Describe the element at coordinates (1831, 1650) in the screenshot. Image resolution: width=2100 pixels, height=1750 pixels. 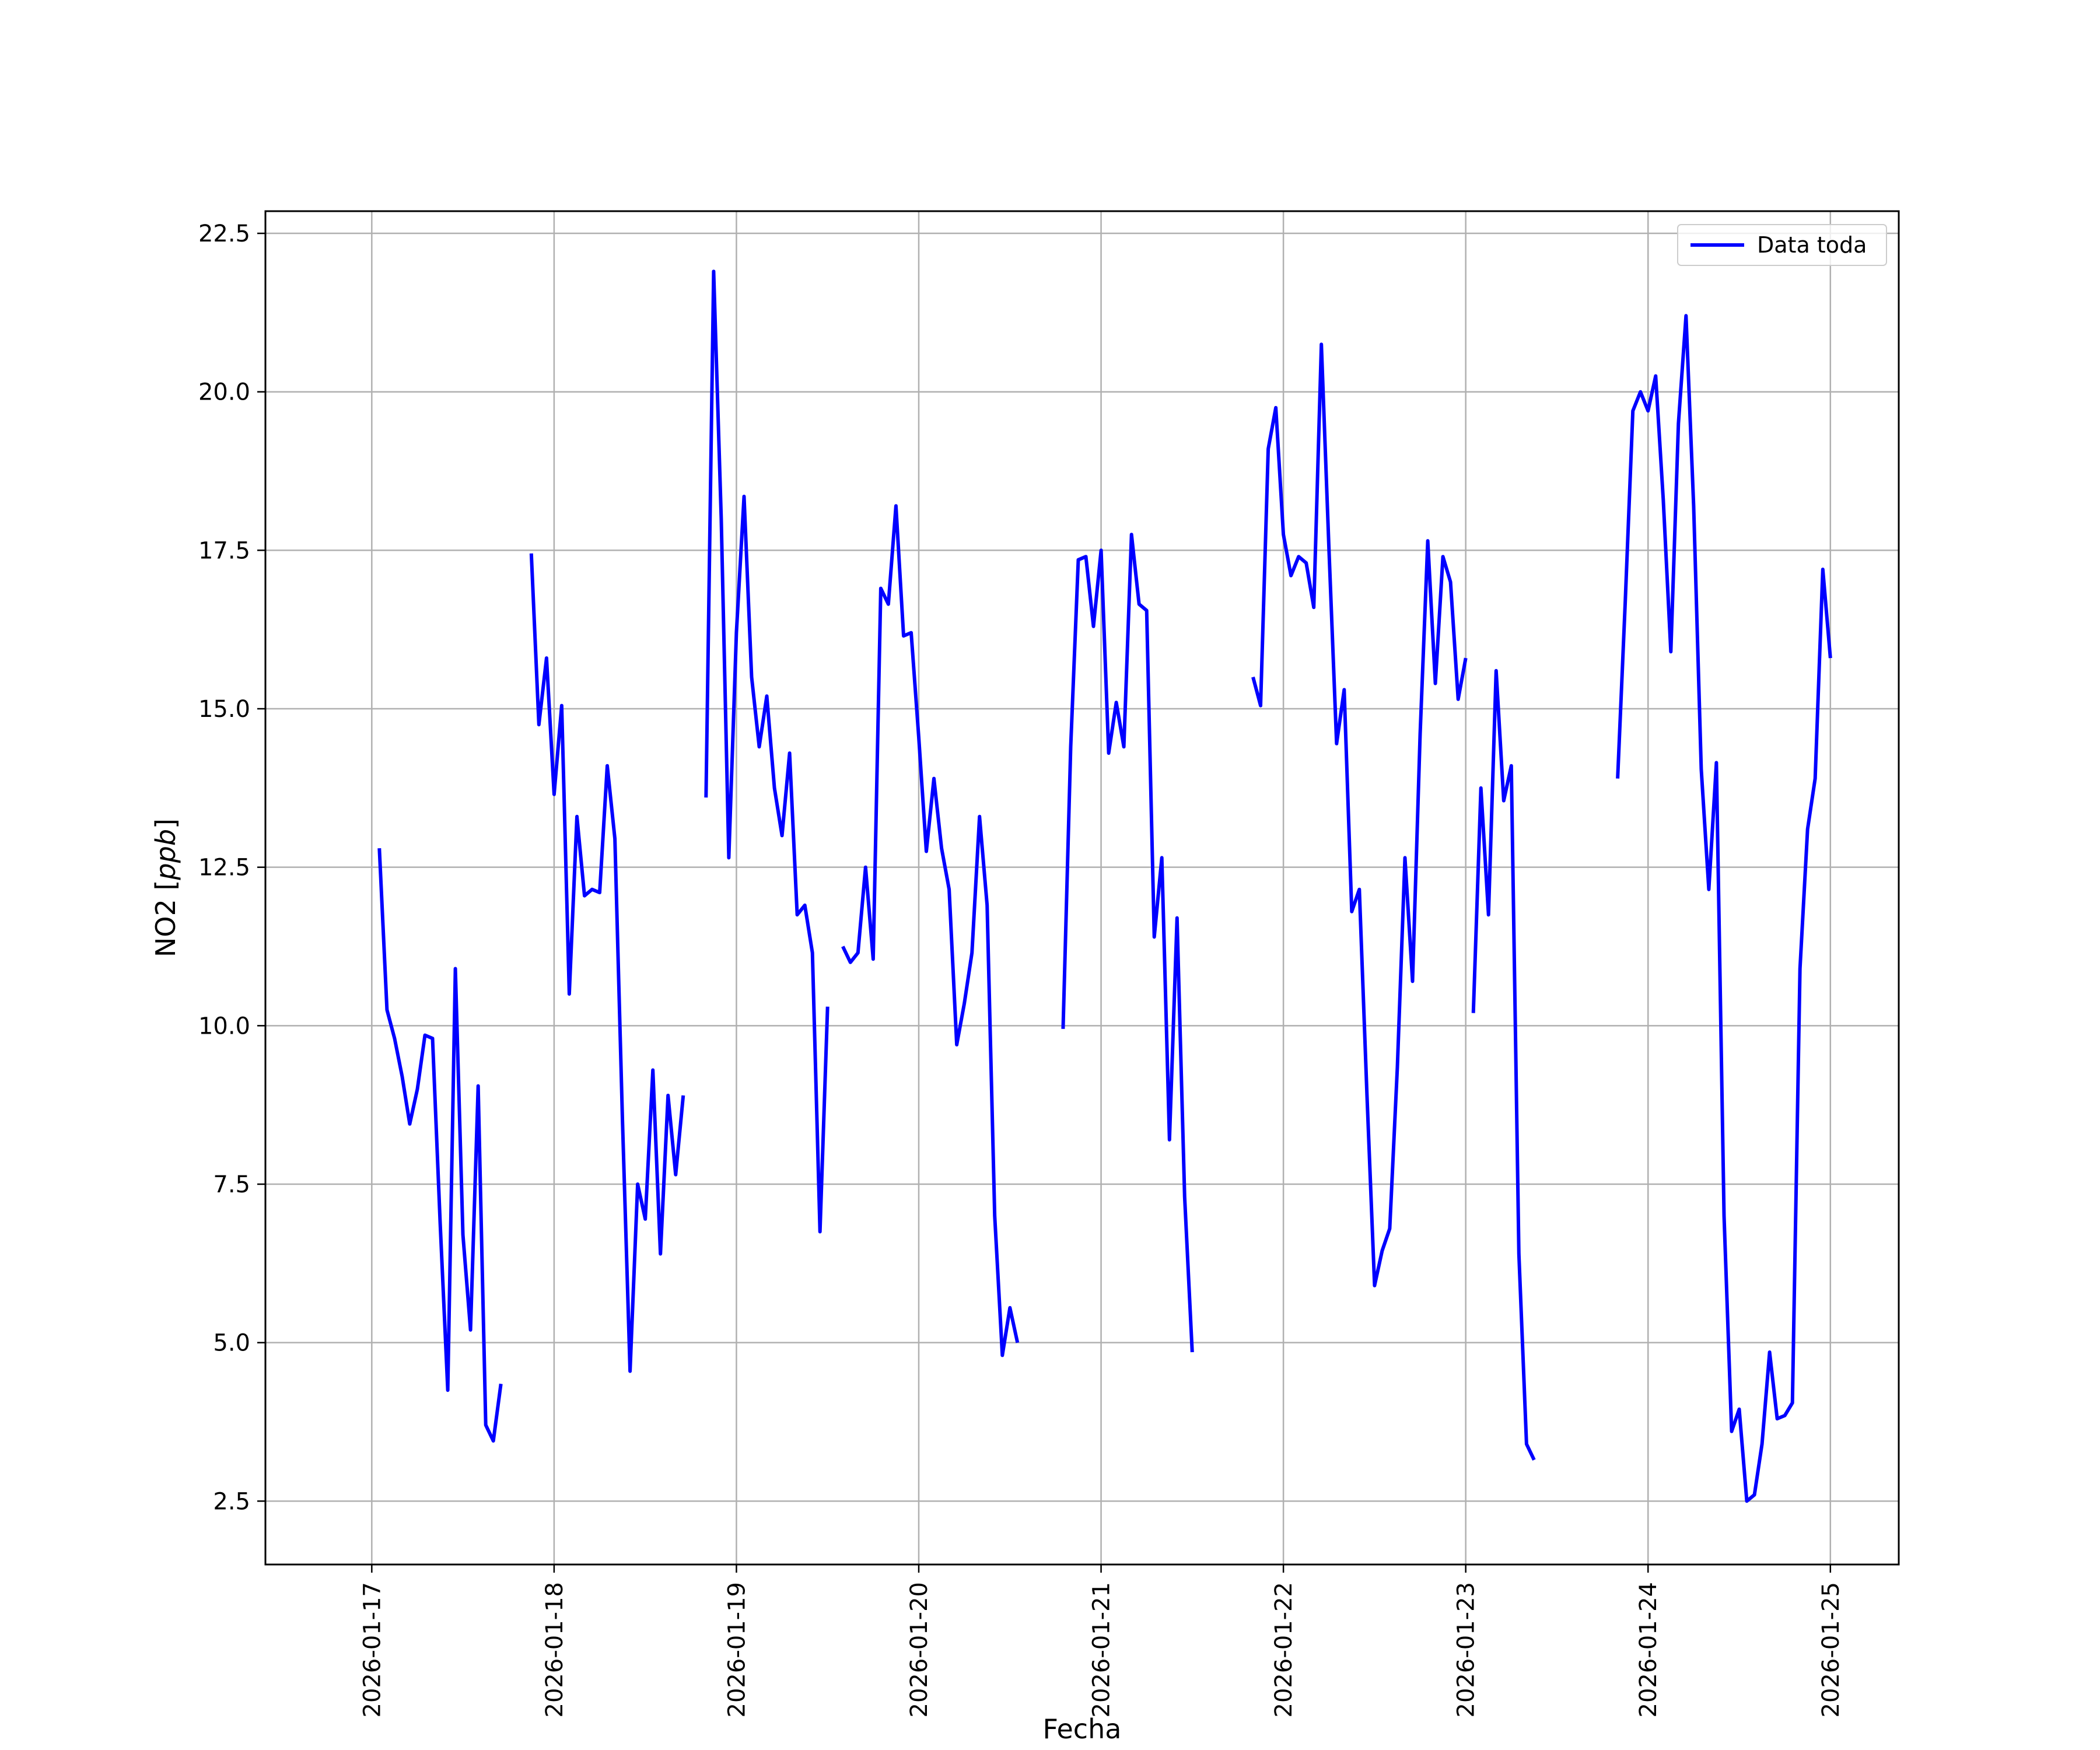
I see `x-tick-label: 2026-01-25` at that location.